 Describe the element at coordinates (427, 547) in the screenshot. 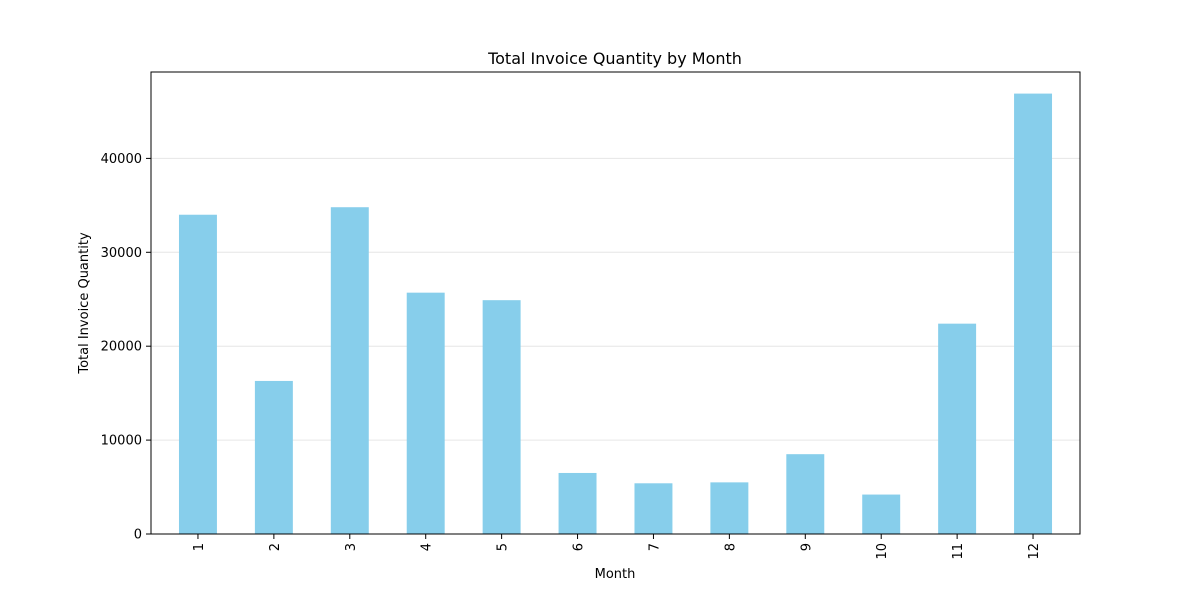

I see `x-tick-label: 4` at that location.